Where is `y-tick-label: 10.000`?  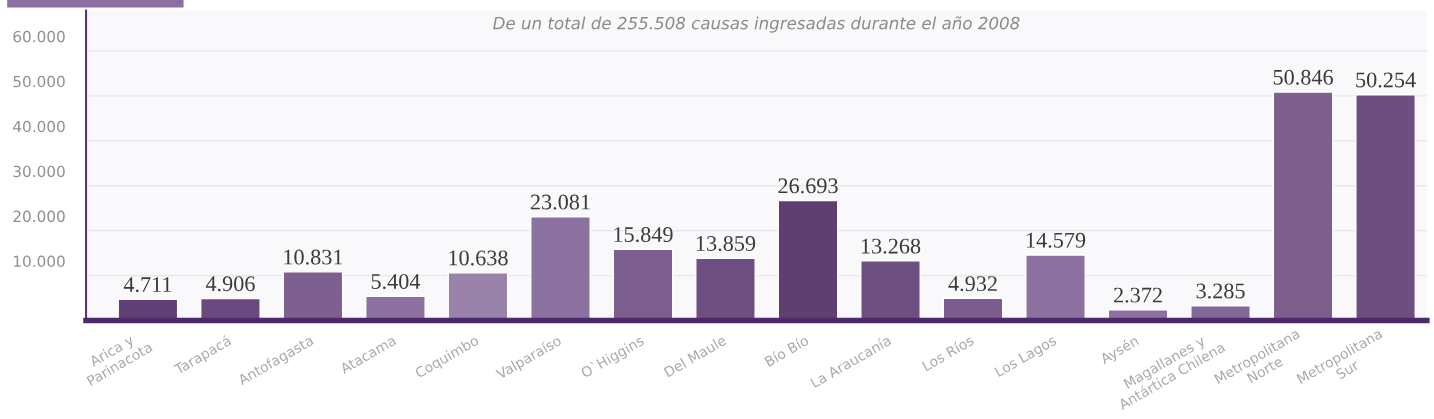
y-tick-label: 10.000 is located at coordinates (39, 261).